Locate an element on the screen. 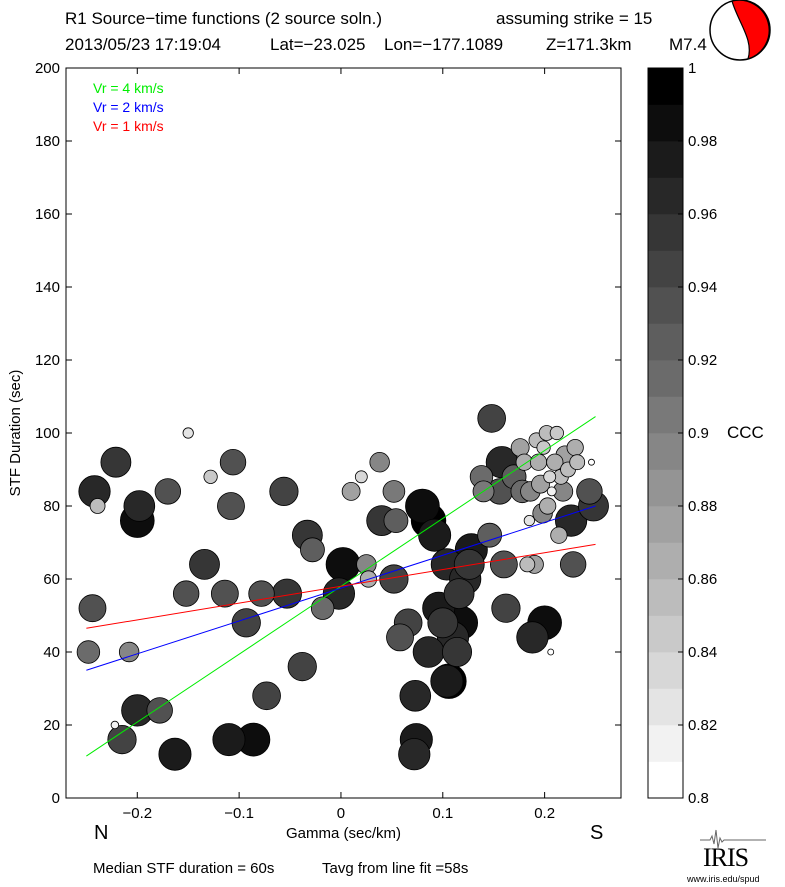 Image resolution: width=785 pixels, height=887 pixels. colorbar-tick-label: 0.96 is located at coordinates (702, 214).